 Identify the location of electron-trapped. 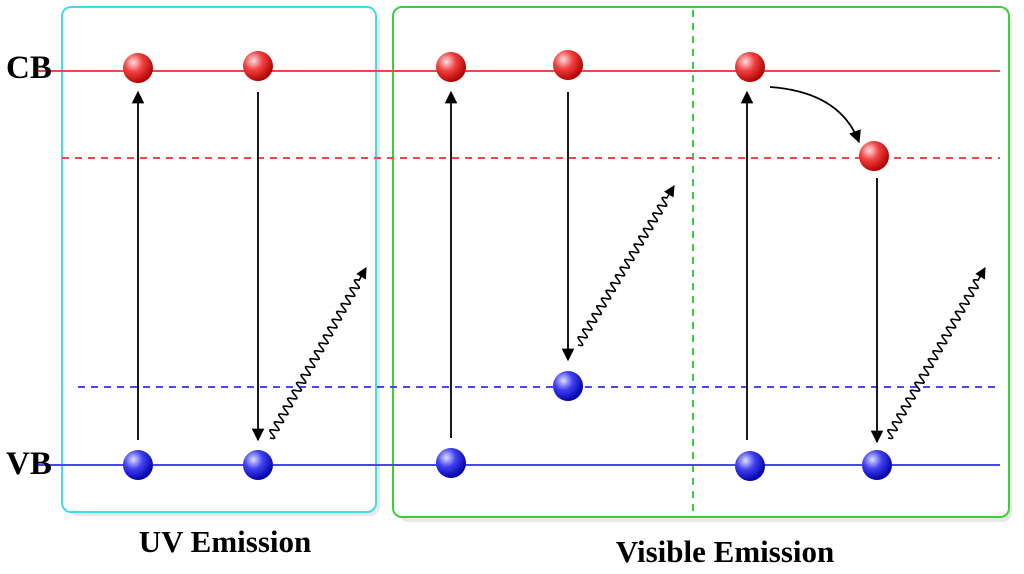
(874, 156).